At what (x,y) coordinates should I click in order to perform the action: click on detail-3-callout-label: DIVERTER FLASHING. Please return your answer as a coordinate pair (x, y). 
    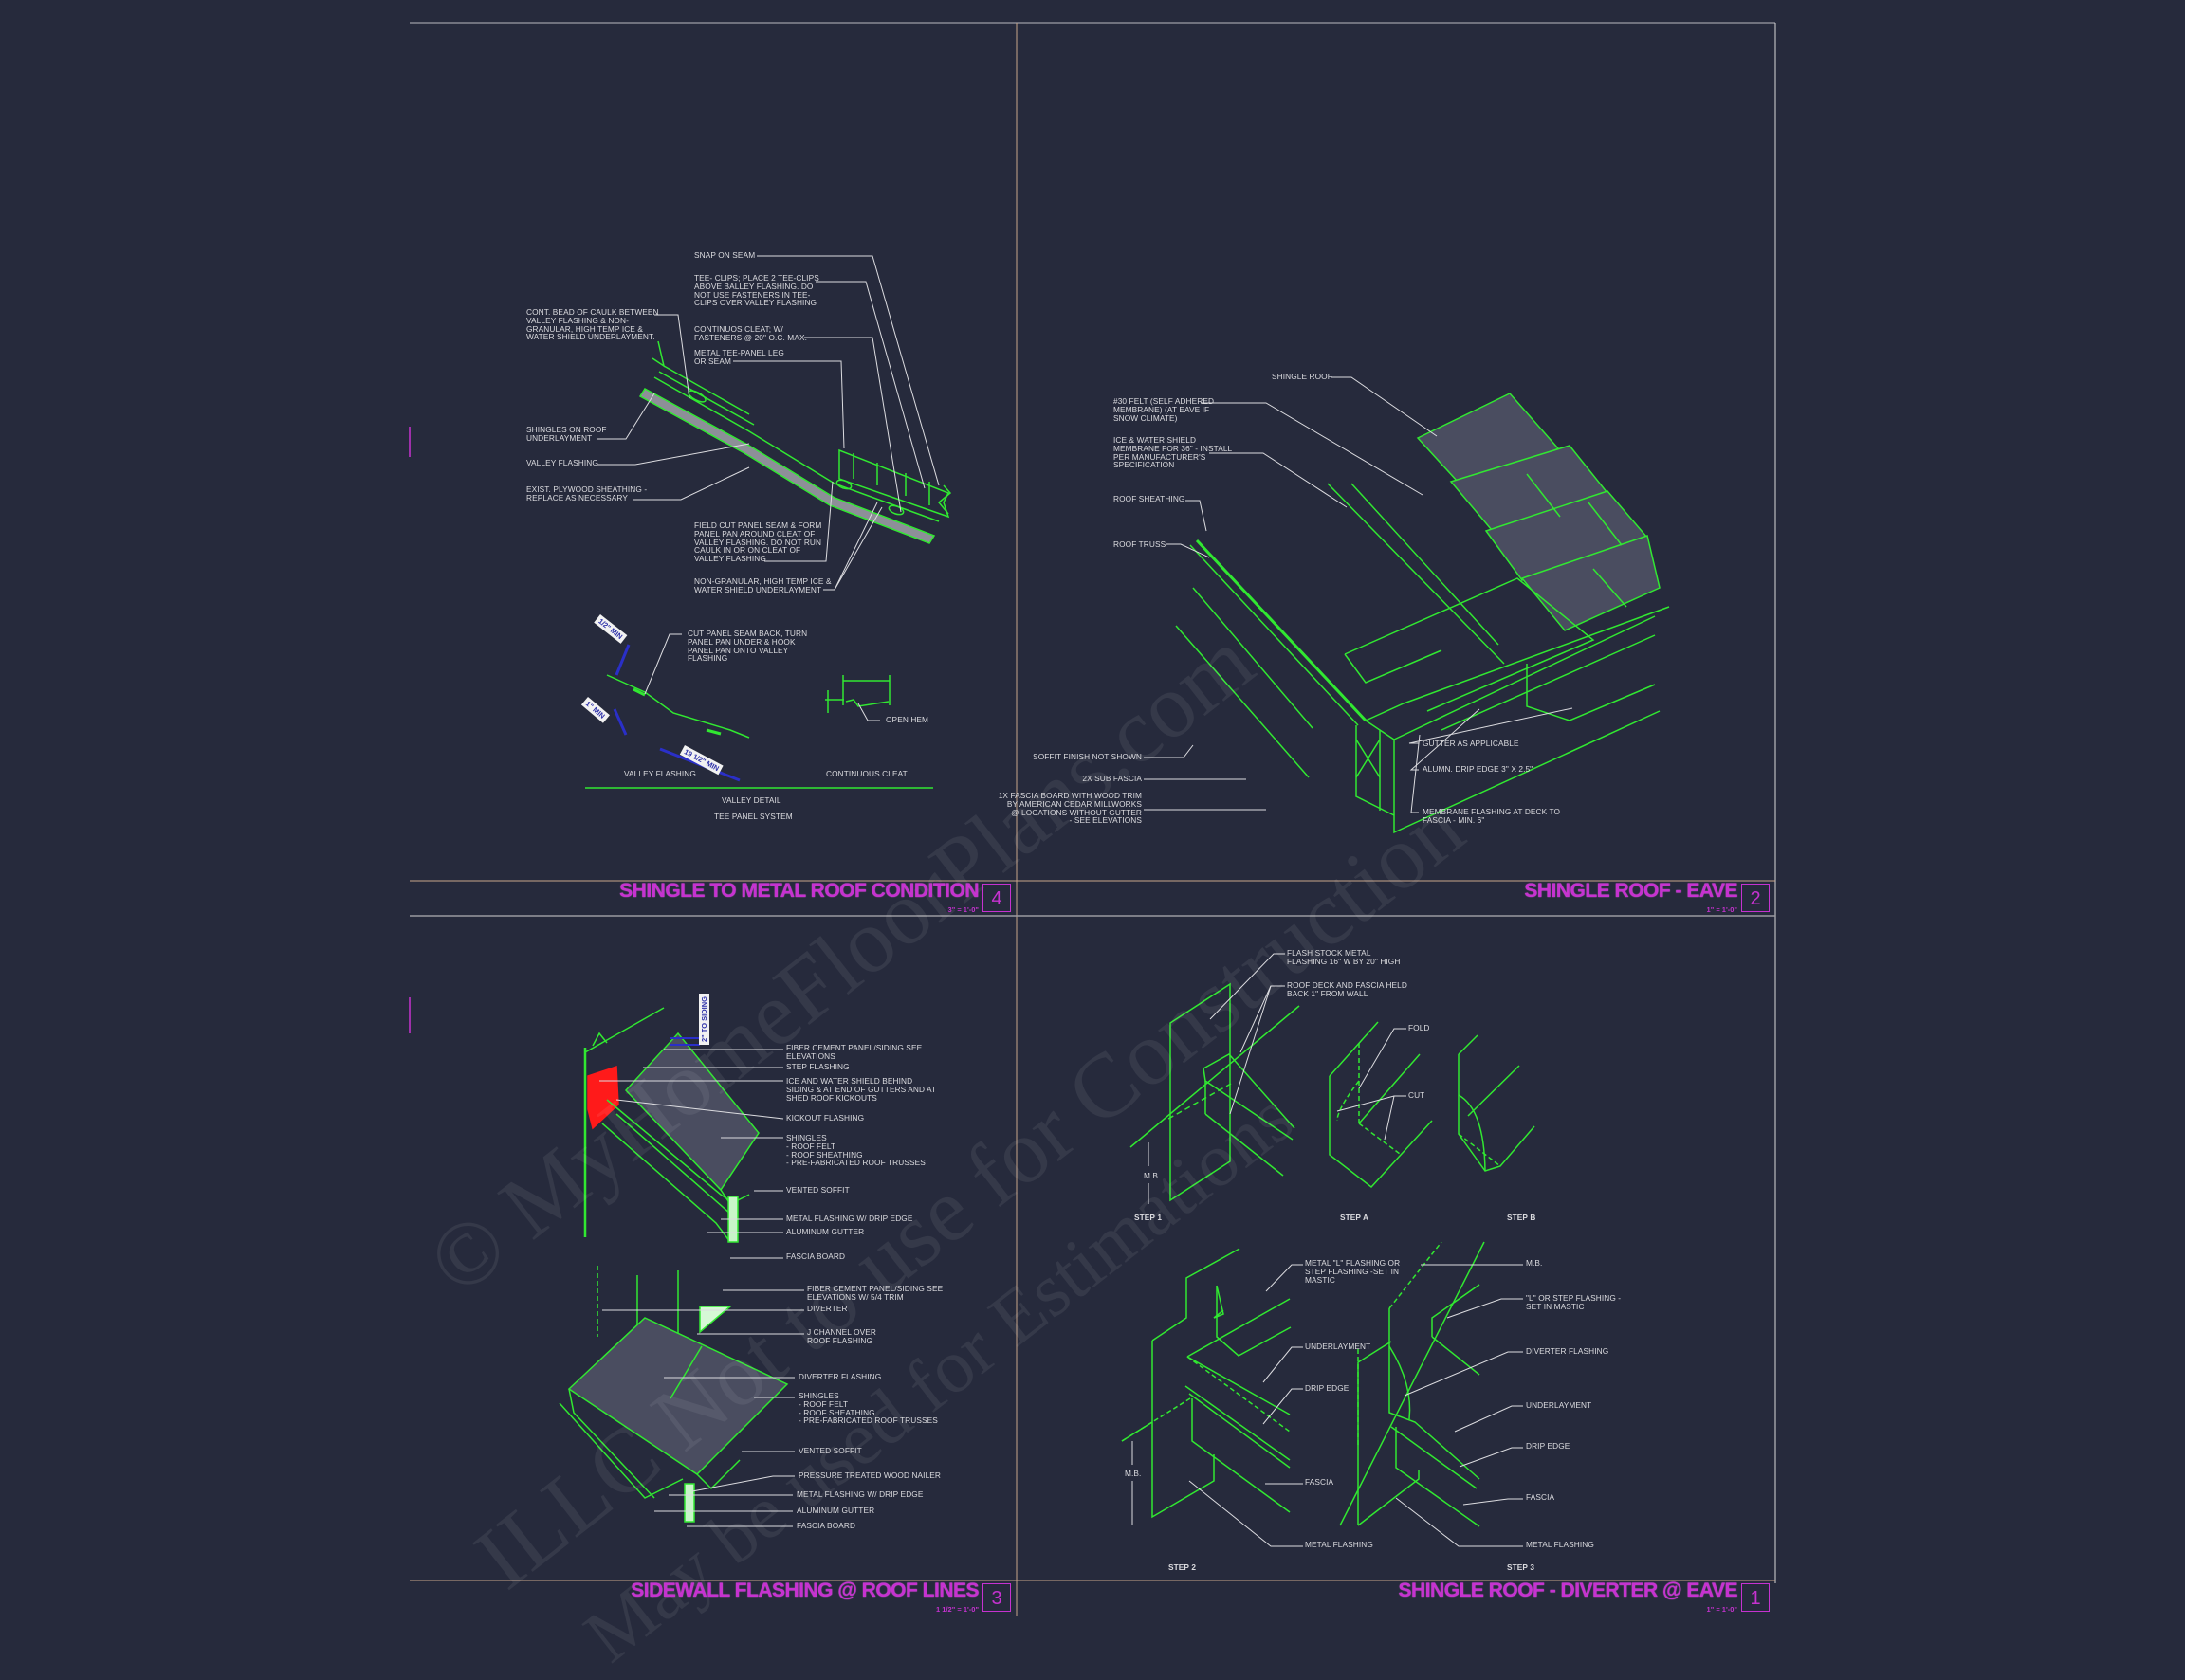
    Looking at the image, I should click on (840, 1376).